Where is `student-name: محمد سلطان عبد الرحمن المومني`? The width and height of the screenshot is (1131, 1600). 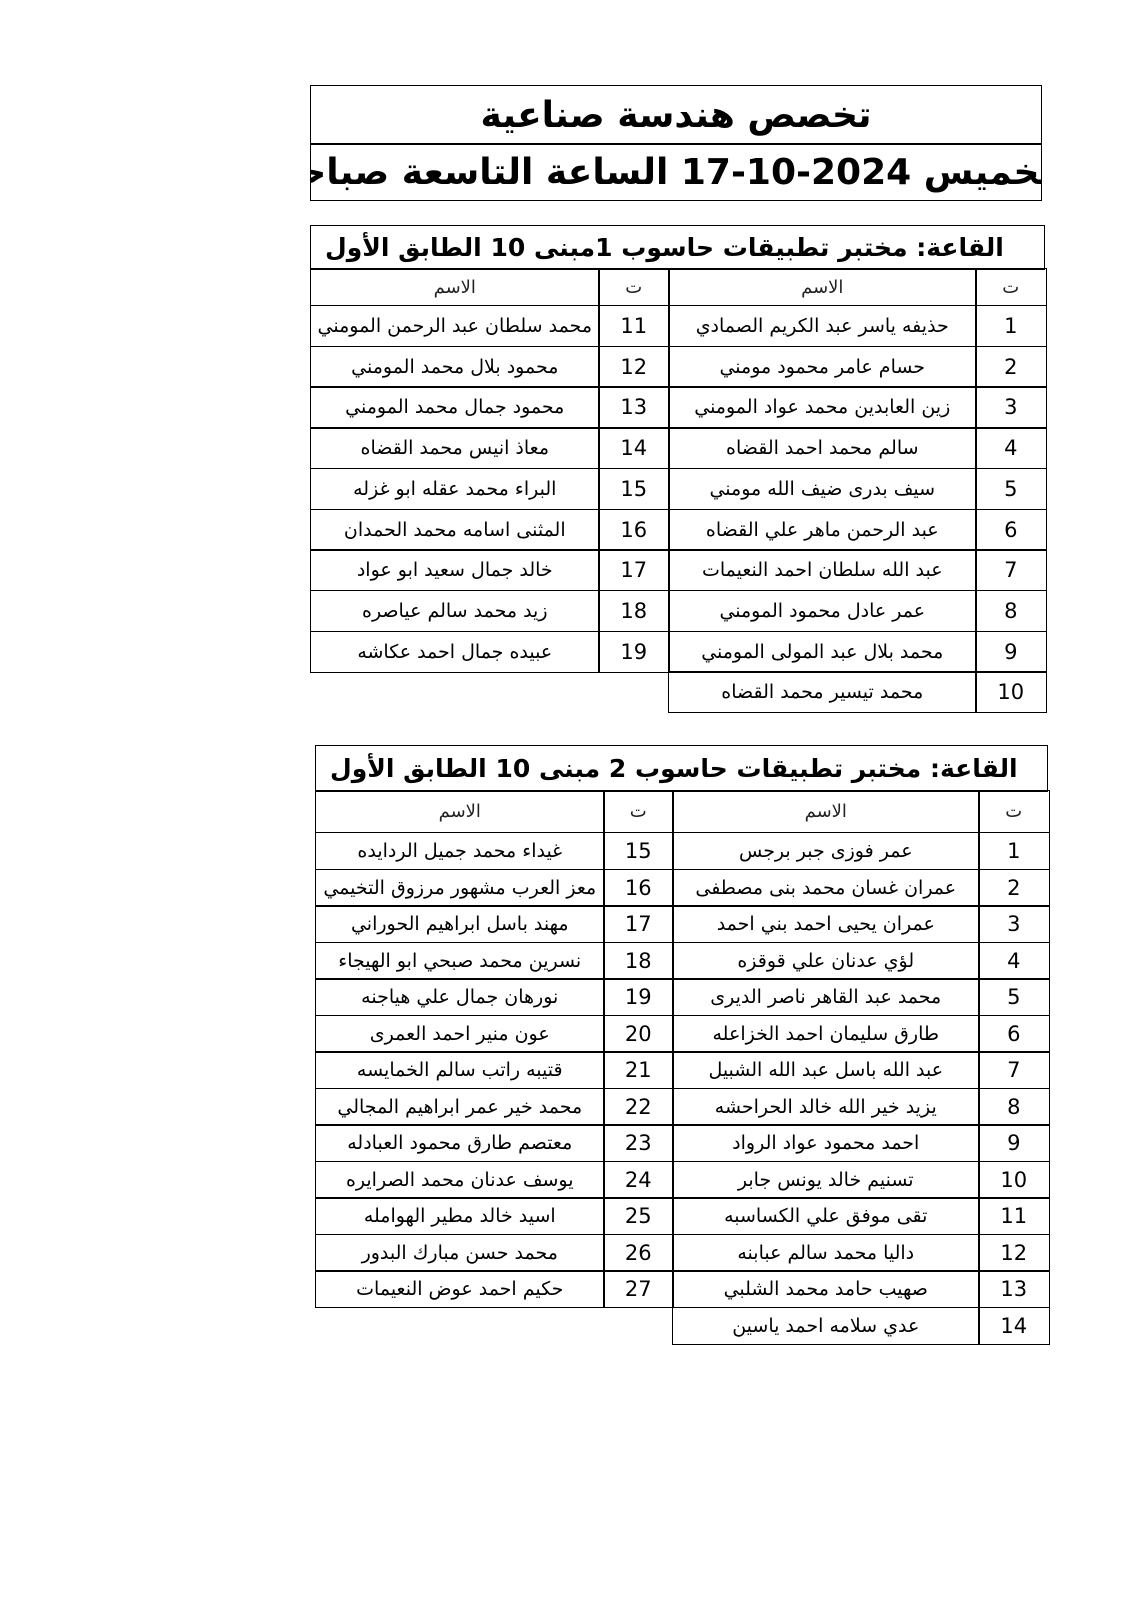
student-name: محمد سلطان عبد الرحمن المومني is located at coordinates (455, 326).